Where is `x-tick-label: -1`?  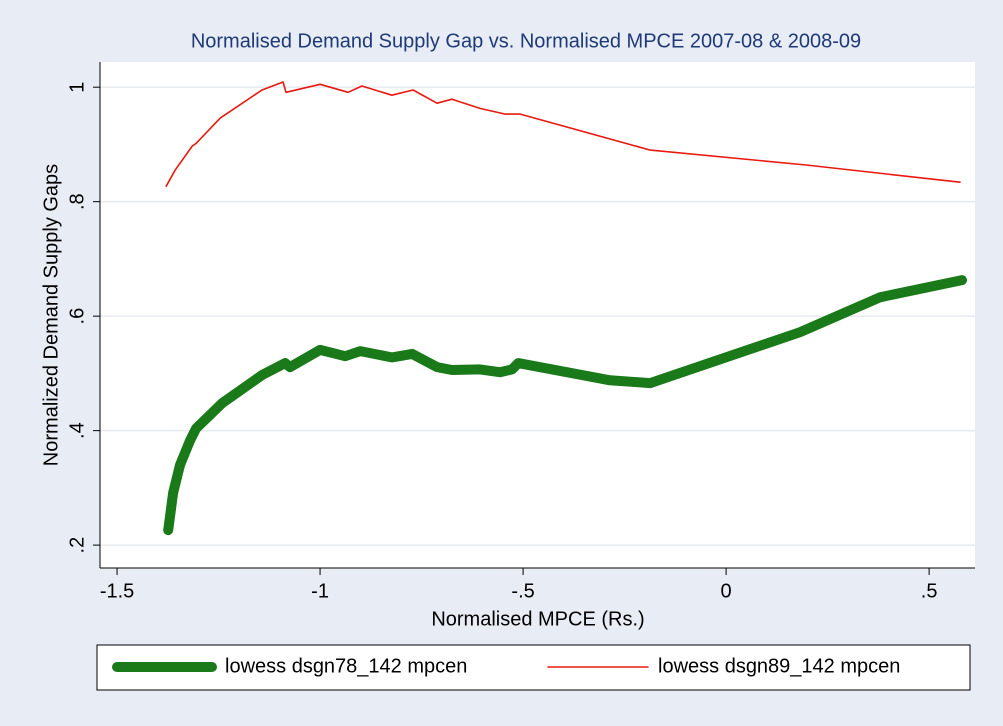
x-tick-label: -1 is located at coordinates (320, 591).